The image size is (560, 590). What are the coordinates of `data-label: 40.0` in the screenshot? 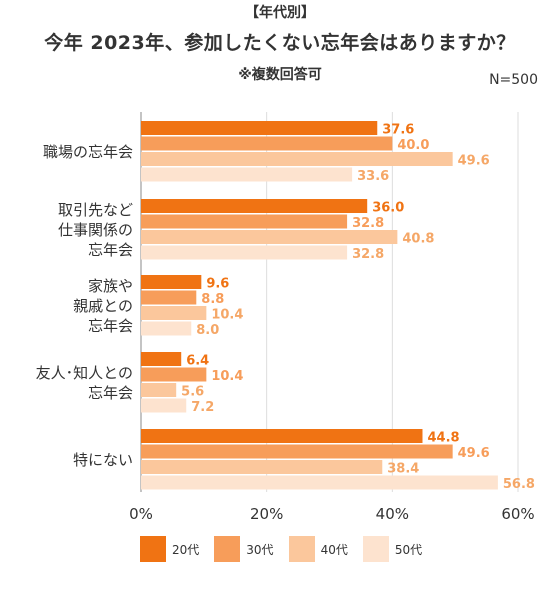 It's located at (413, 145).